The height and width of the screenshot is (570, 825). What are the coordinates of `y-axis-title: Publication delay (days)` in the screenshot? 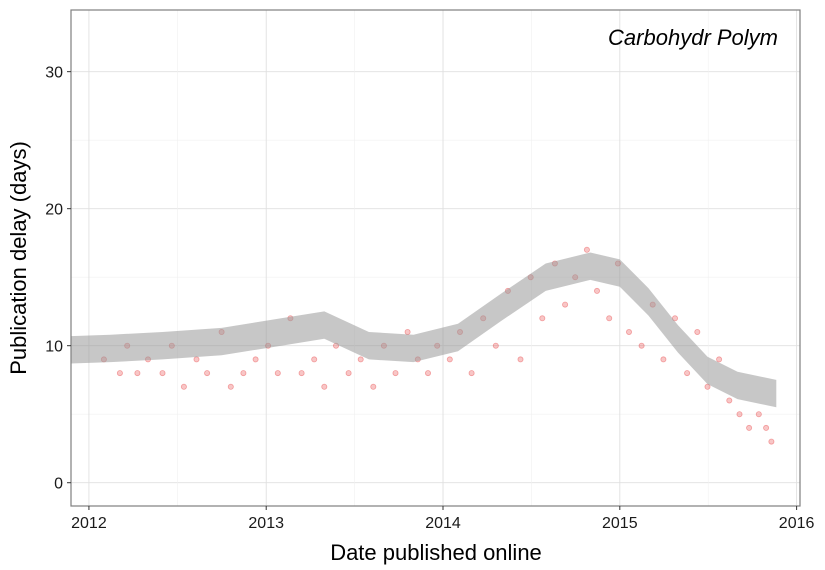 It's located at (18, 258).